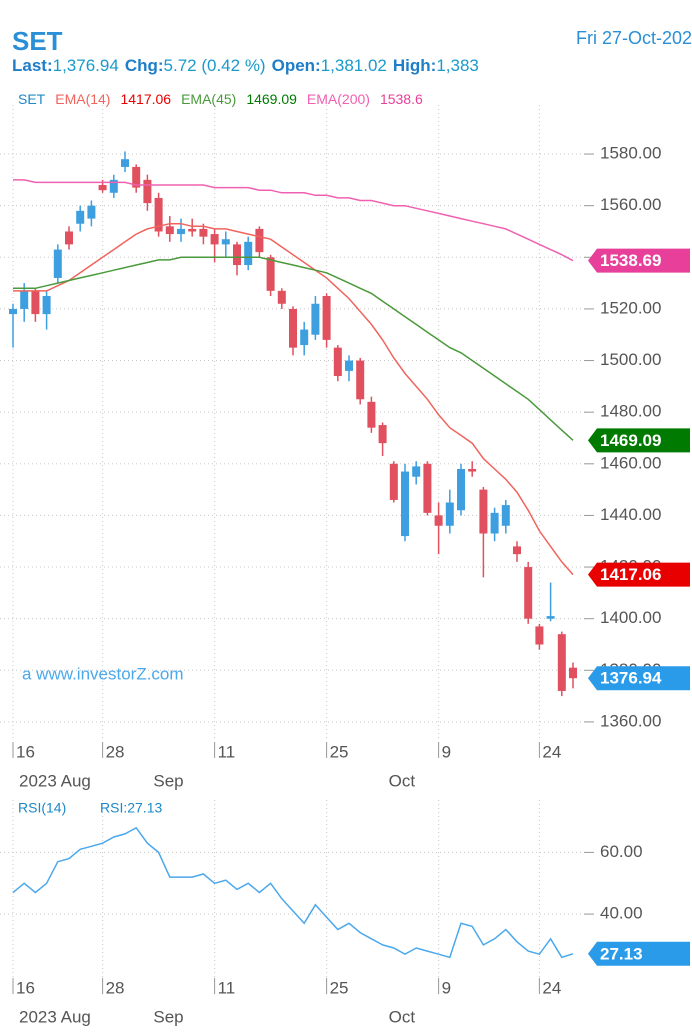 The image size is (692, 1033). Describe the element at coordinates (630, 204) in the screenshot. I see `y-tick-label: 1560.00` at that location.